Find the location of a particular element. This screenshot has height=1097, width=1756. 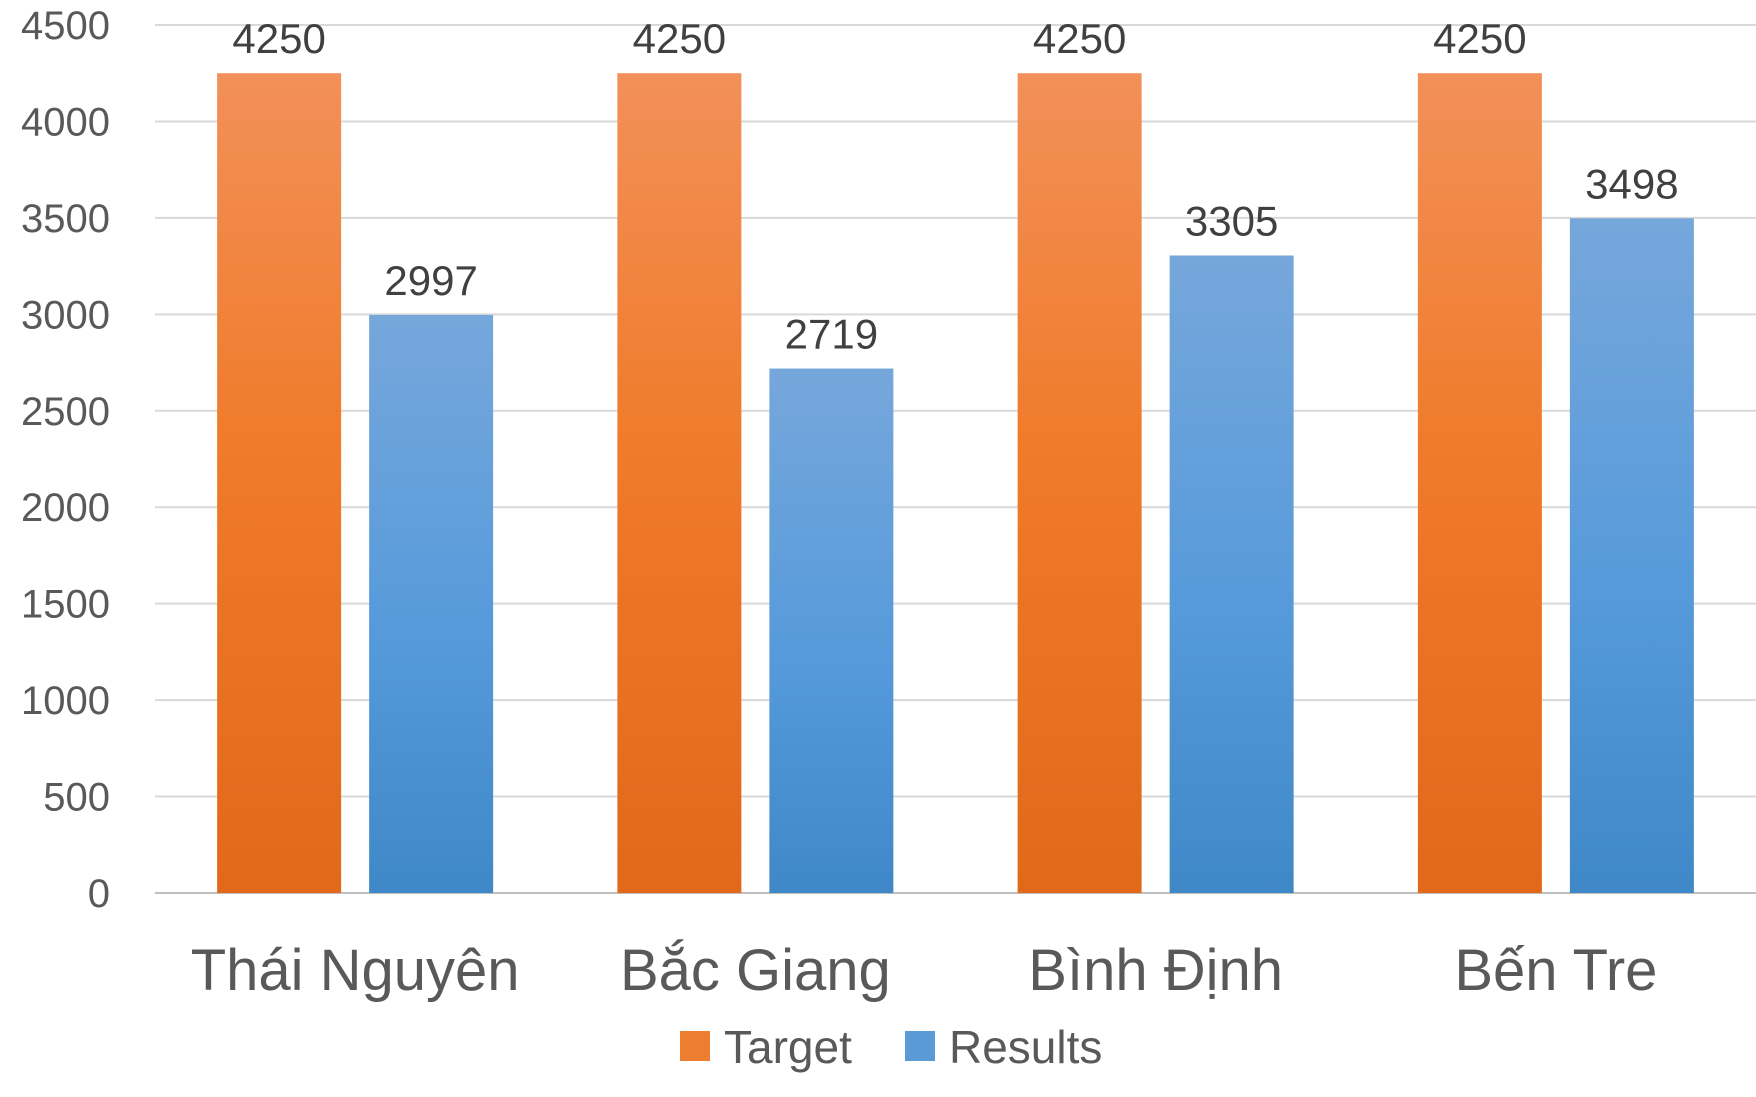

x-category-label: Bình Định is located at coordinates (1155, 970).